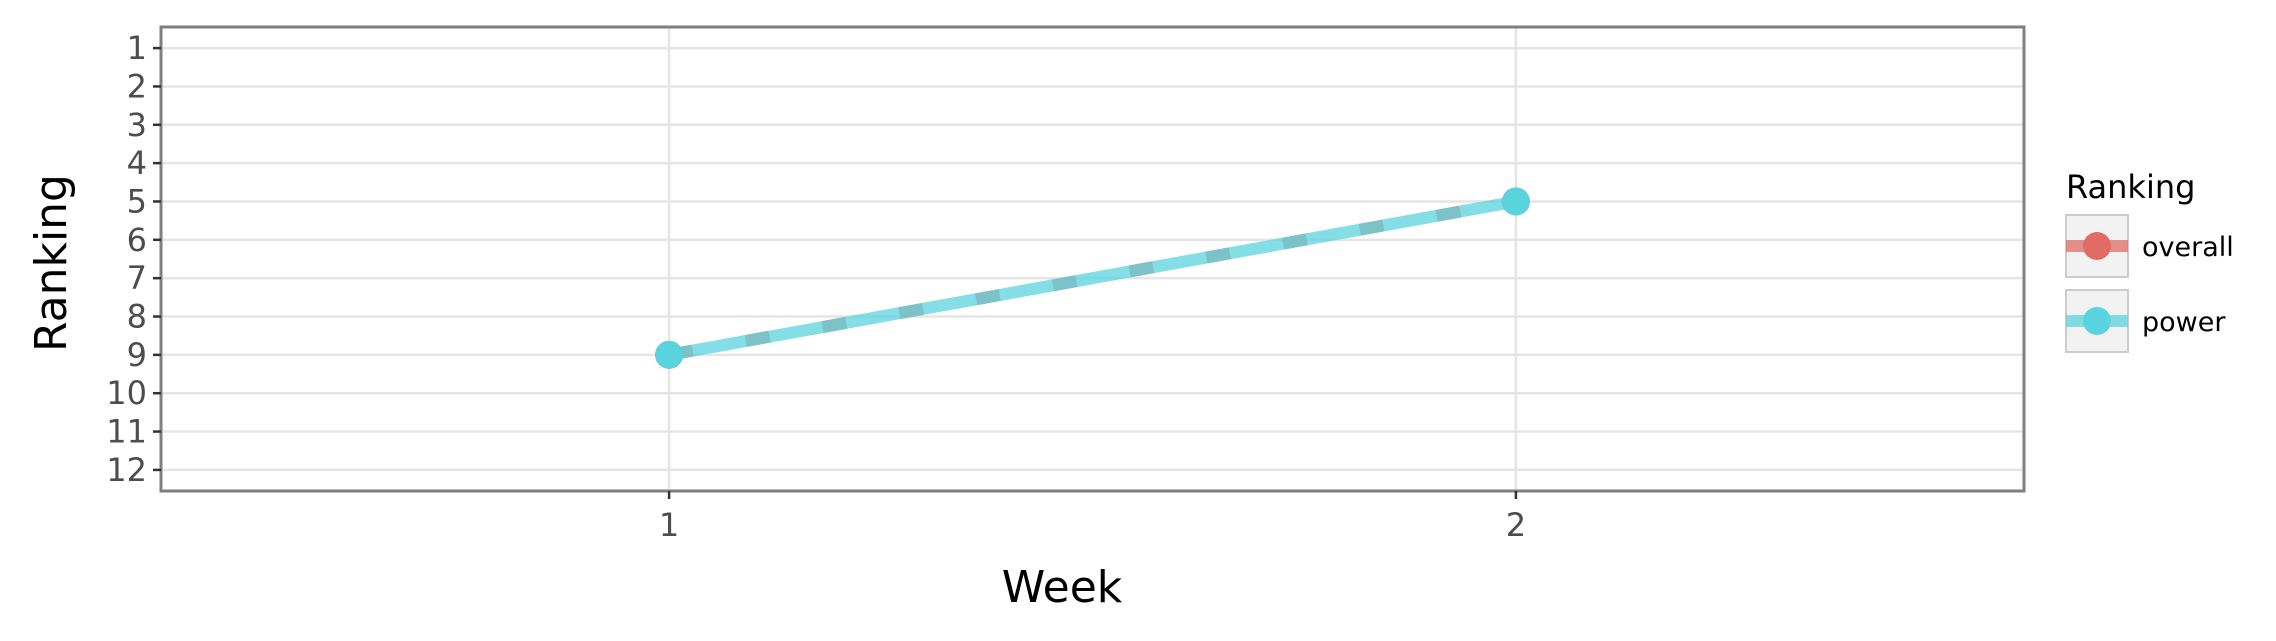 The image size is (2276, 641). Describe the element at coordinates (51, 263) in the screenshot. I see `y-axis-title: Ranking` at that location.